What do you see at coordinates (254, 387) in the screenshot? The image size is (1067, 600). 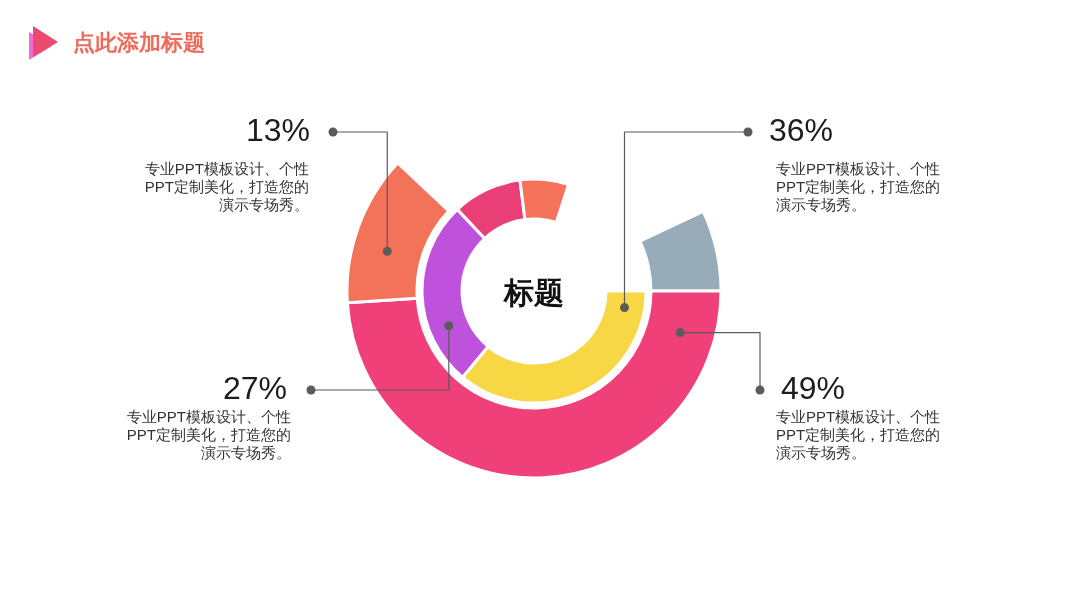 I see `data-label: 27%` at bounding box center [254, 387].